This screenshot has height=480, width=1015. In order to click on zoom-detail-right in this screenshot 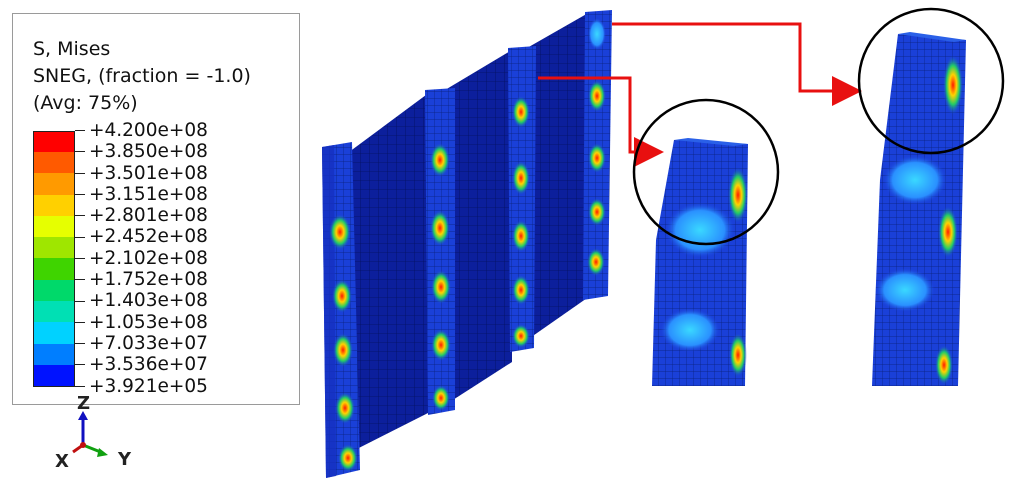, I will do `click(931, 196)`.